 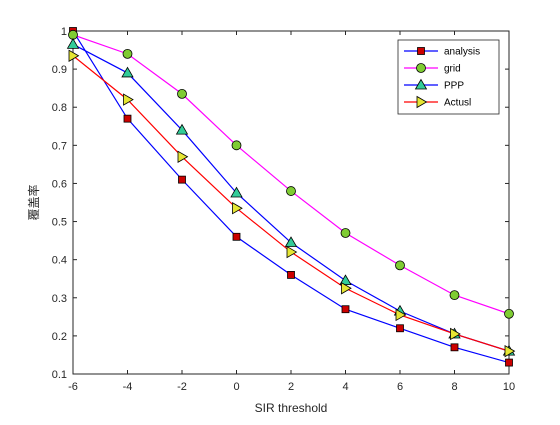 What do you see at coordinates (421, 84) in the screenshot?
I see `legend-marker-ppp` at bounding box center [421, 84].